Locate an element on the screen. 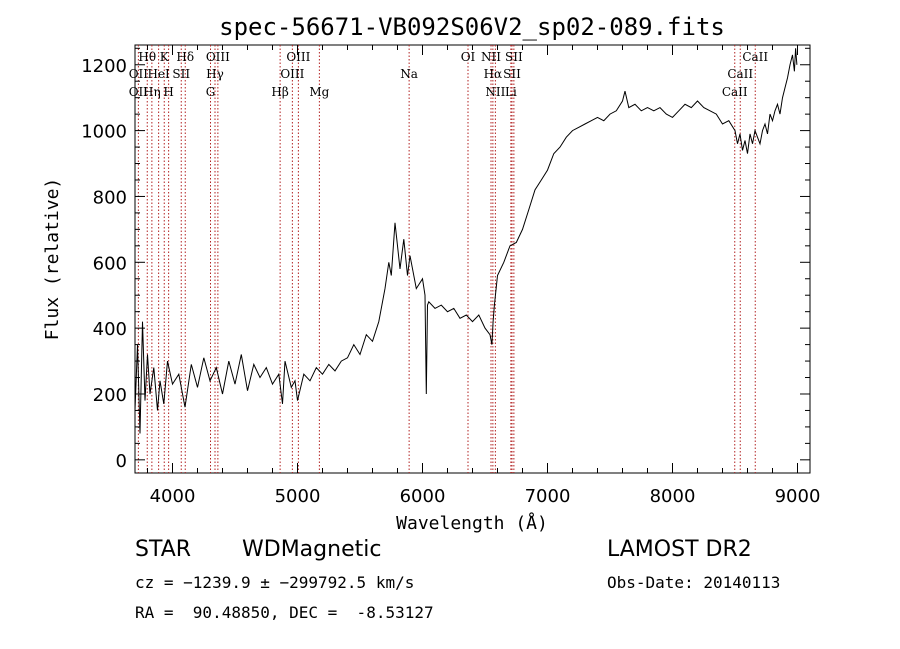 The image size is (900, 649). coordinates-readout: RA = 90.48850, DEC = -8.53127 is located at coordinates (284, 612).